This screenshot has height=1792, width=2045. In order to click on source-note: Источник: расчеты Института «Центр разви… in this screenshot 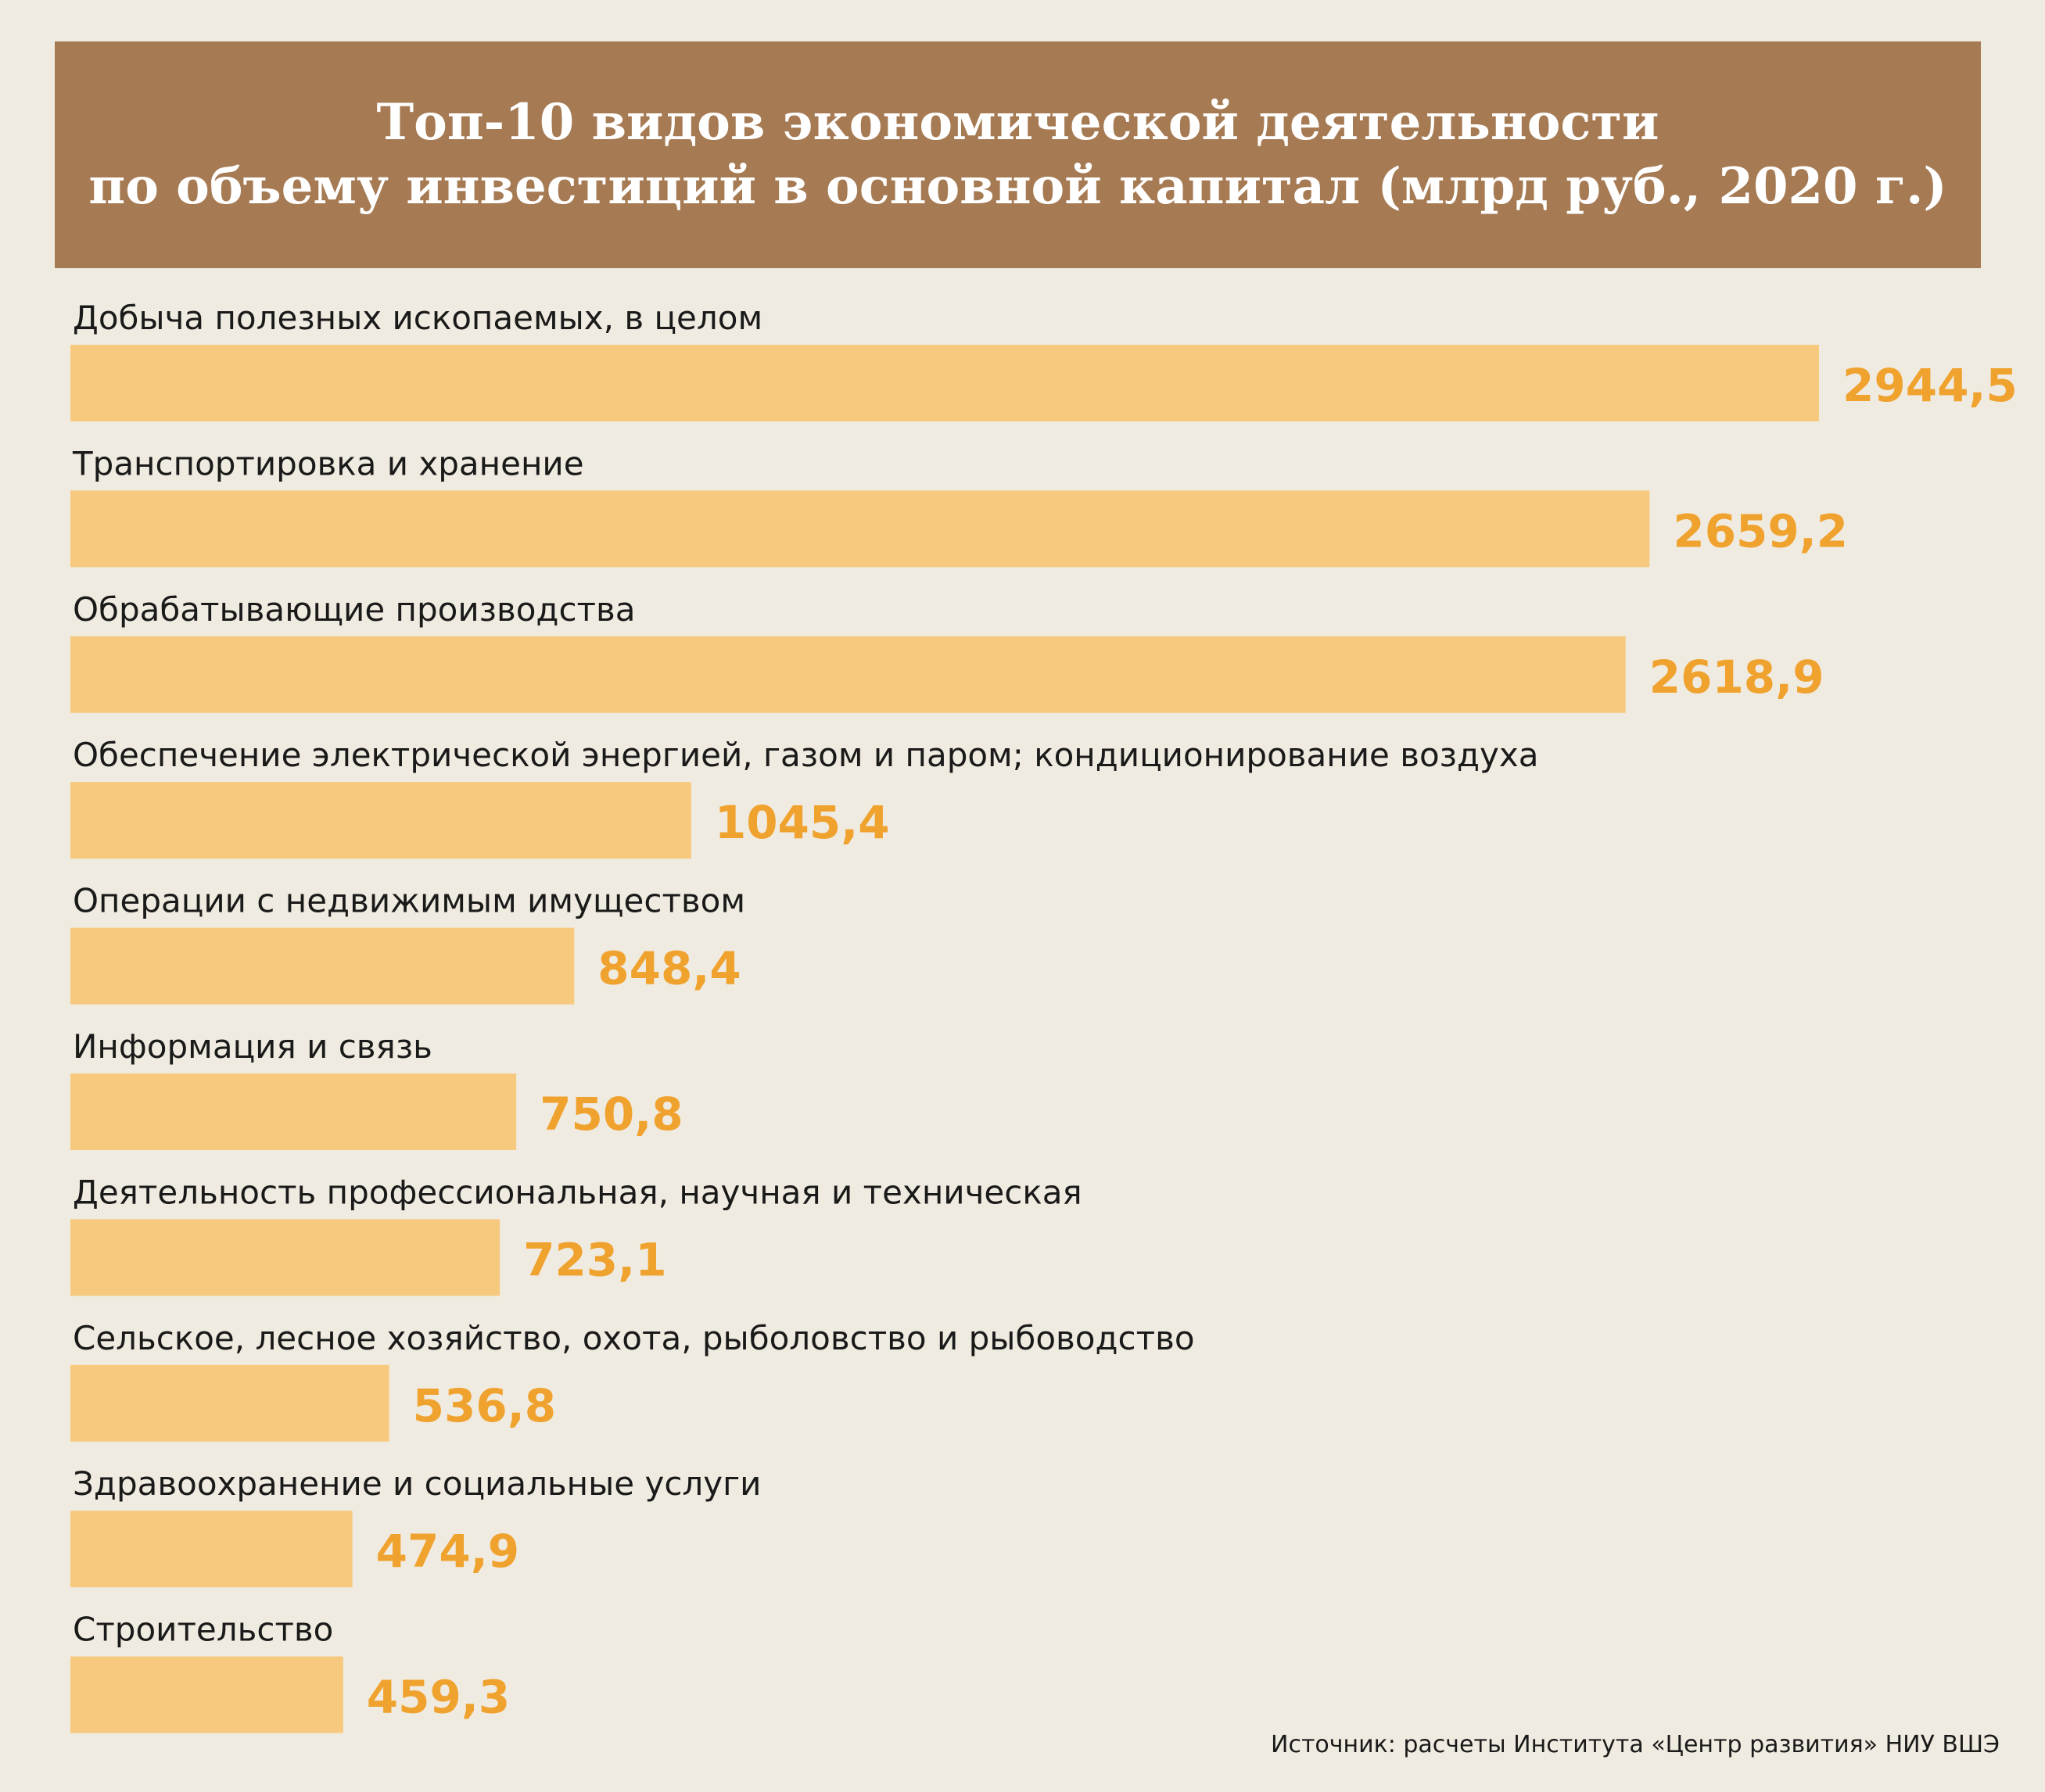, I will do `click(1636, 1744)`.